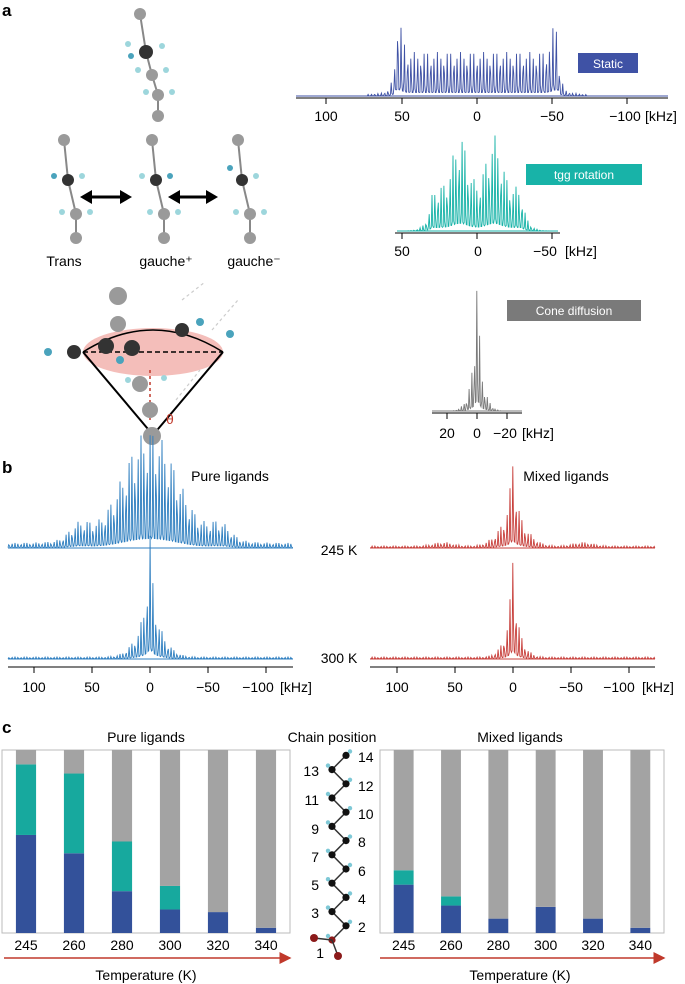 Image resolution: width=685 pixels, height=984 pixels. I want to click on bar-chart-frame, so click(522, 841).